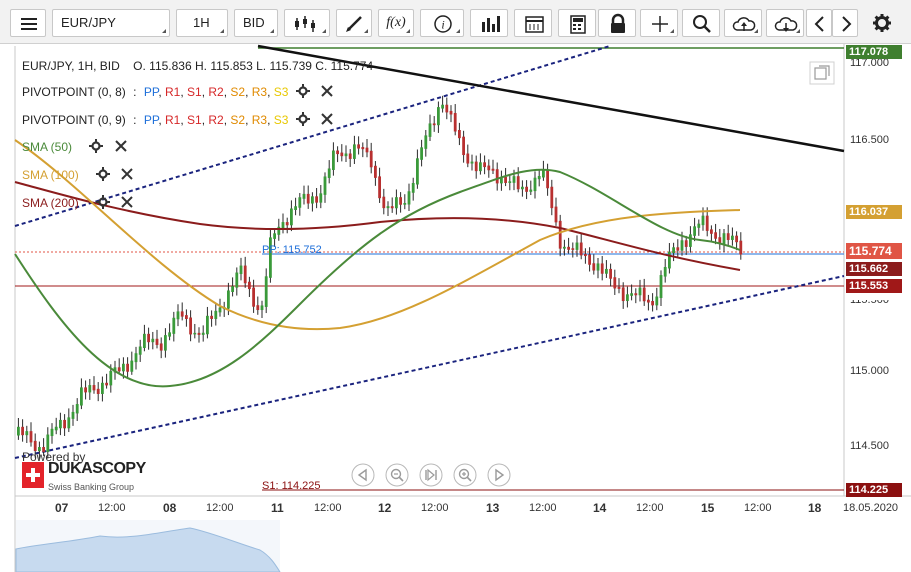 Image resolution: width=911 pixels, height=572 pixels. I want to click on badge-value: 117.078, so click(869, 52).